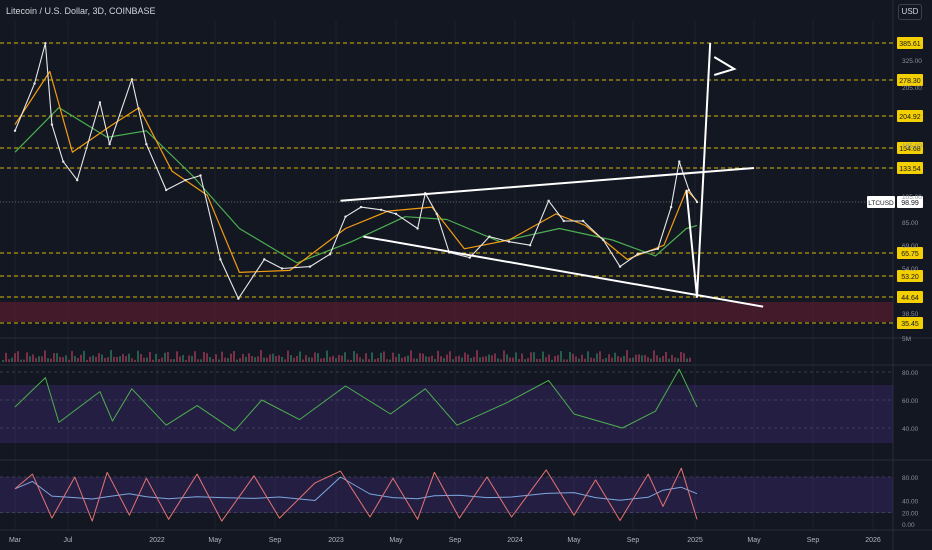 The width and height of the screenshot is (932, 550). I want to click on x-tick-label-12: May, so click(754, 540).